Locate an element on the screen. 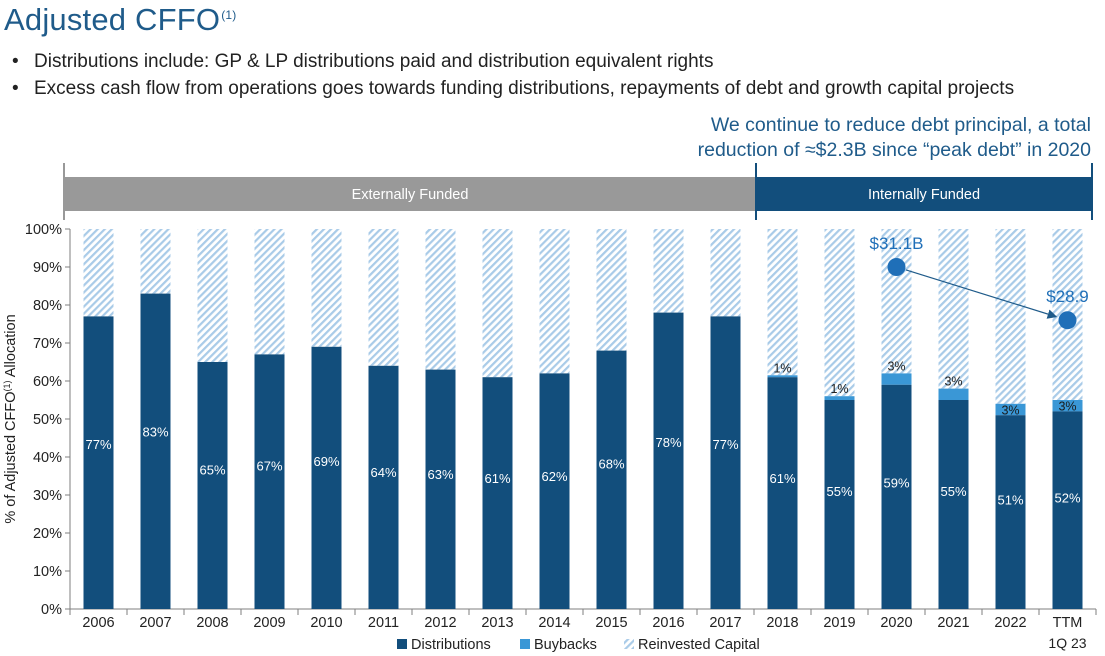  y-tick-label: 70% is located at coordinates (47, 344).